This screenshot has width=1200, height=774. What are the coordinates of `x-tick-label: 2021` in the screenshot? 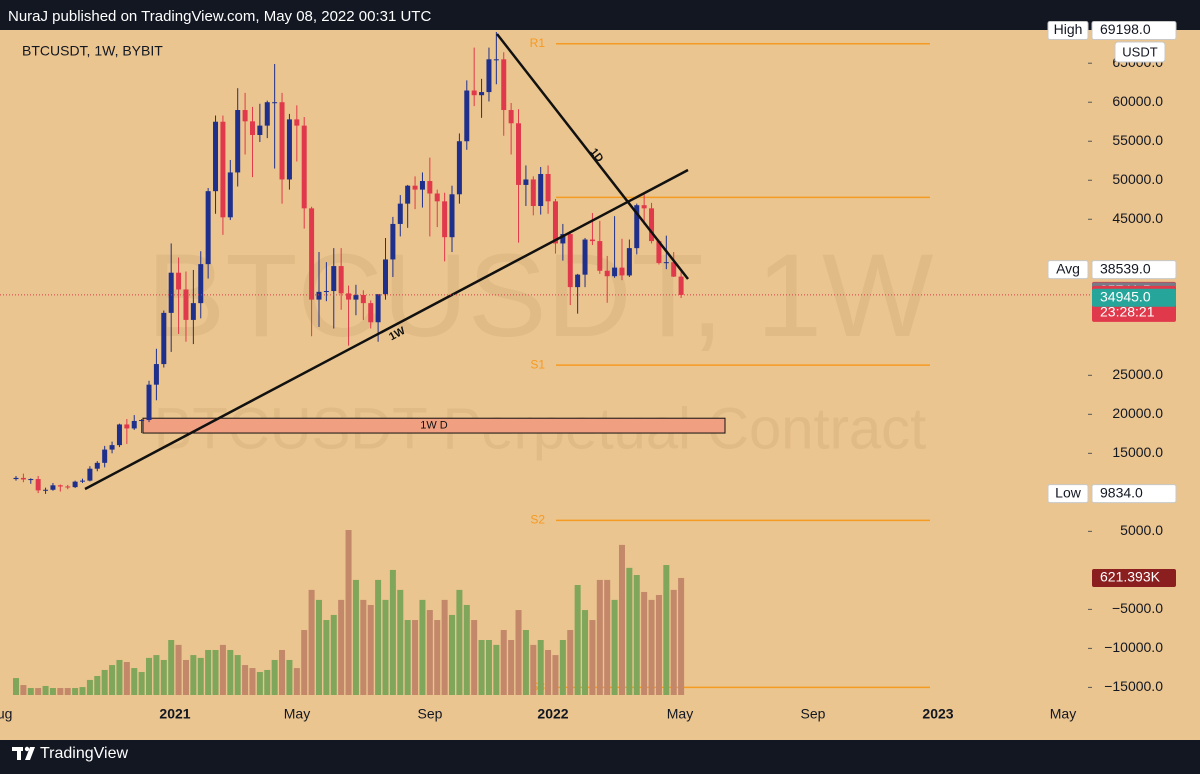 It's located at (174, 714).